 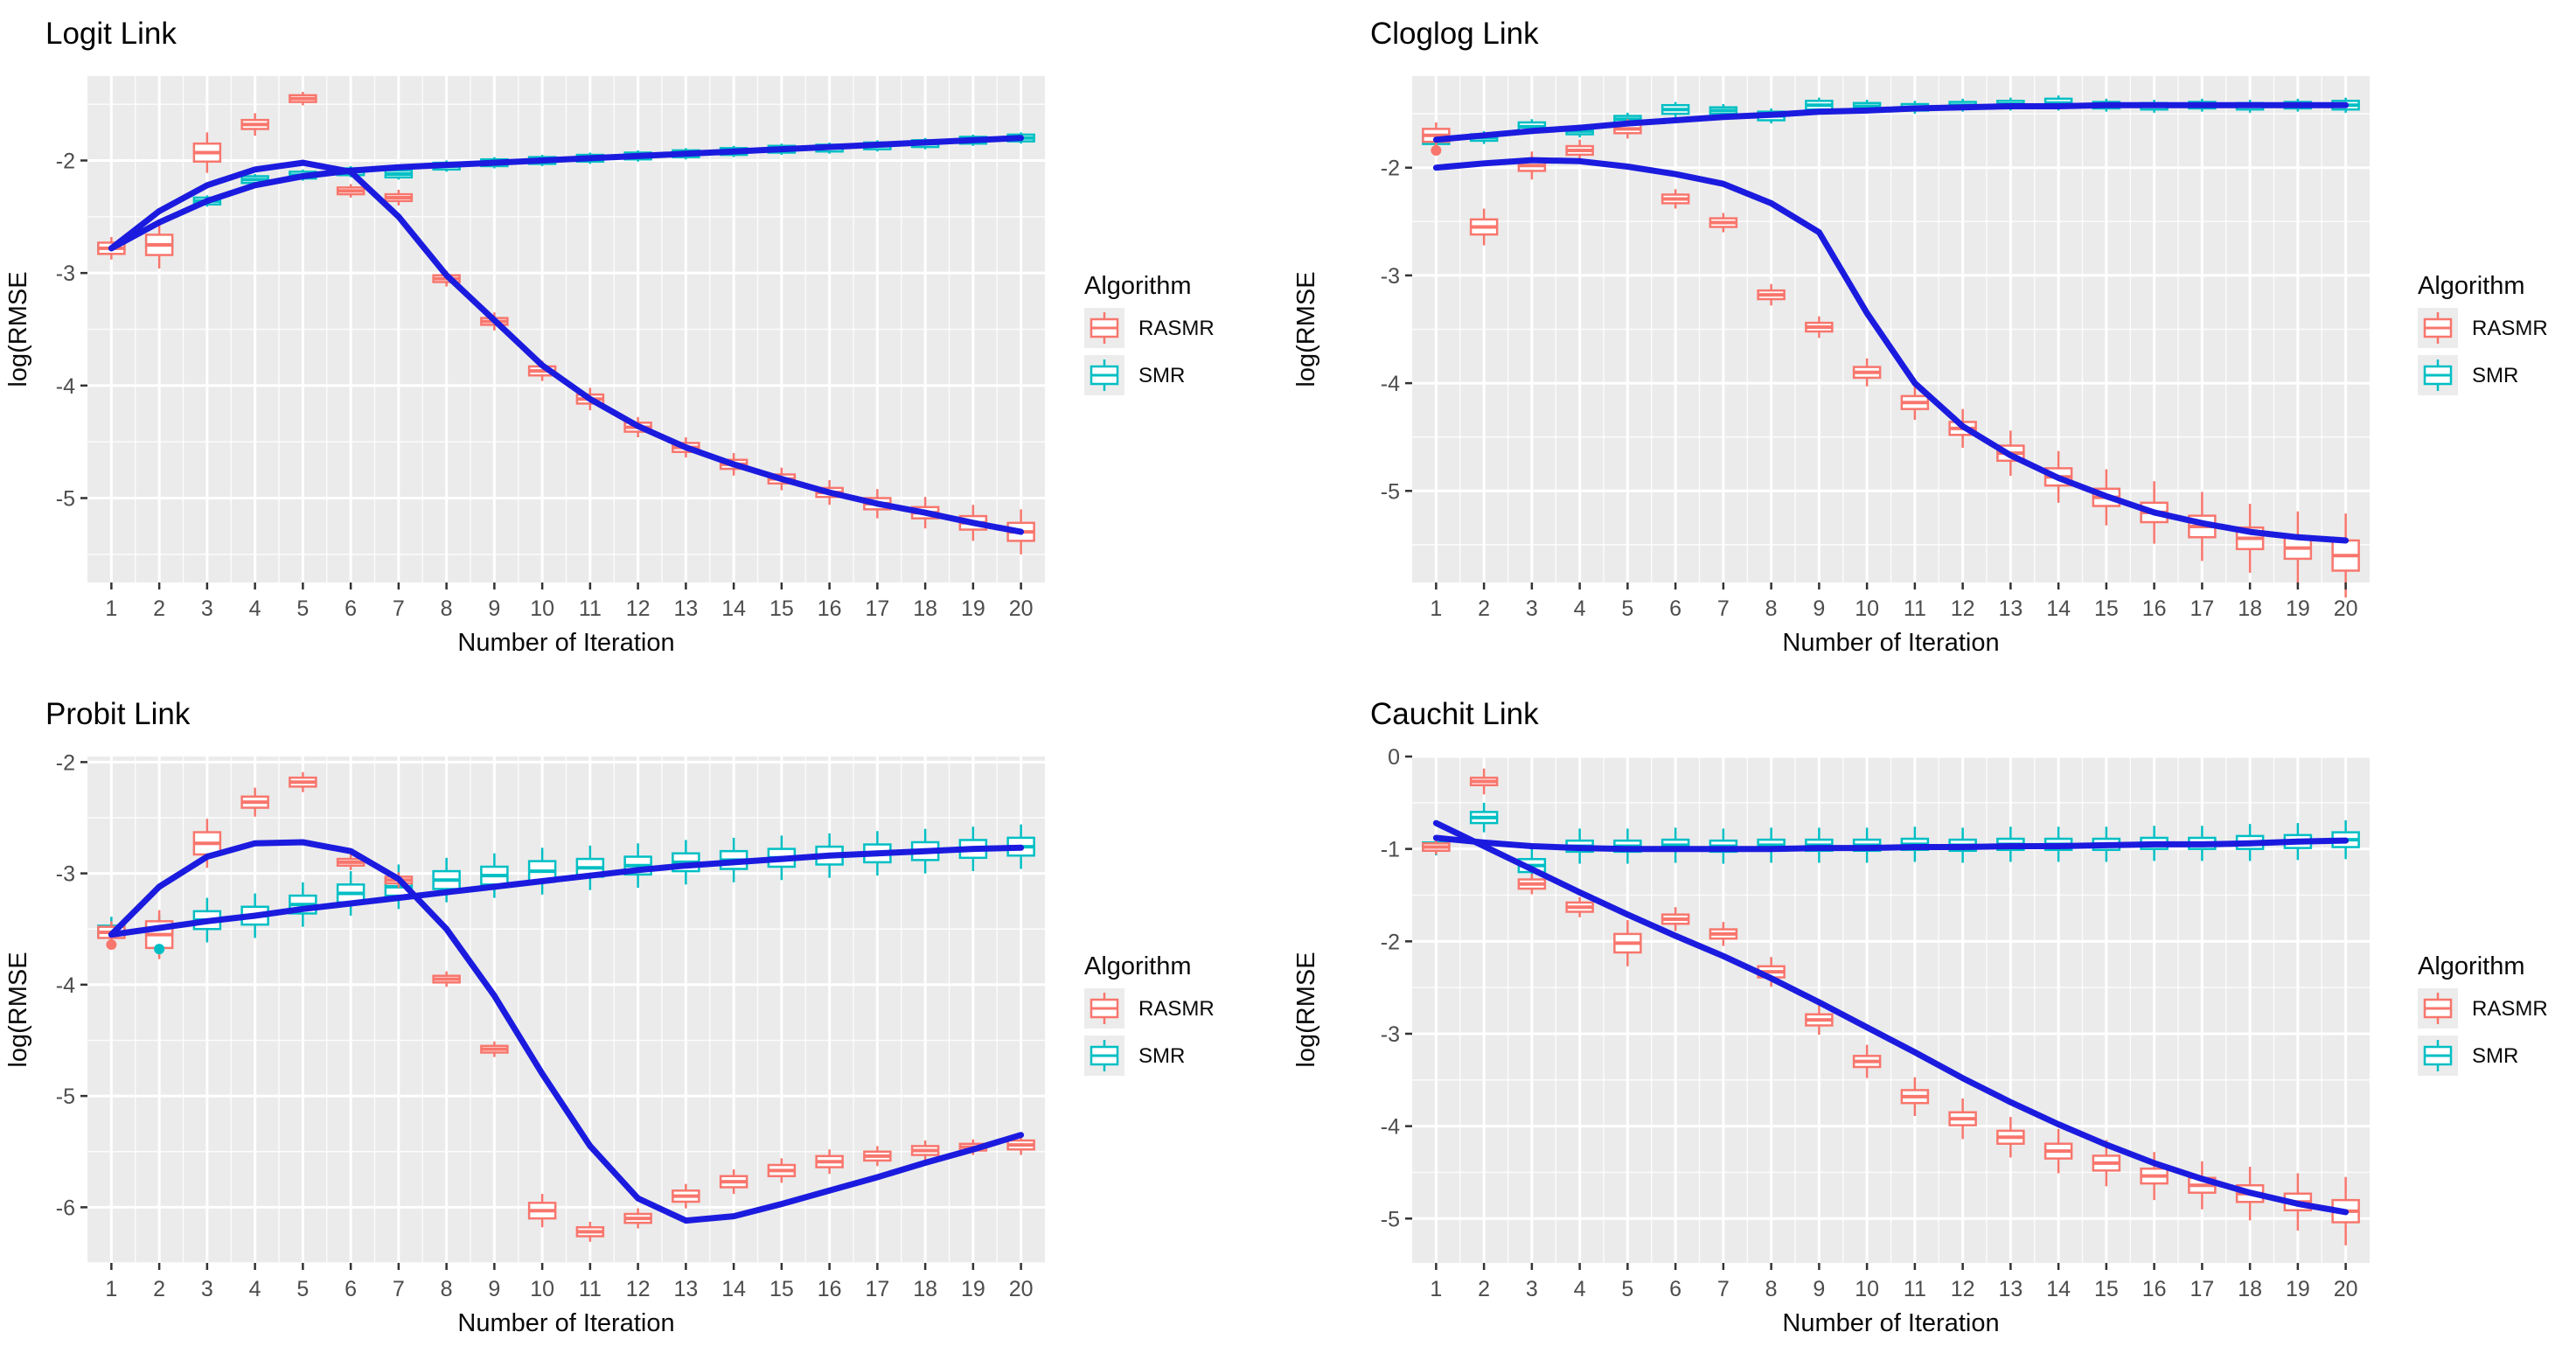 What do you see at coordinates (1454, 714) in the screenshot?
I see `panel-title: Cauchit Link` at bounding box center [1454, 714].